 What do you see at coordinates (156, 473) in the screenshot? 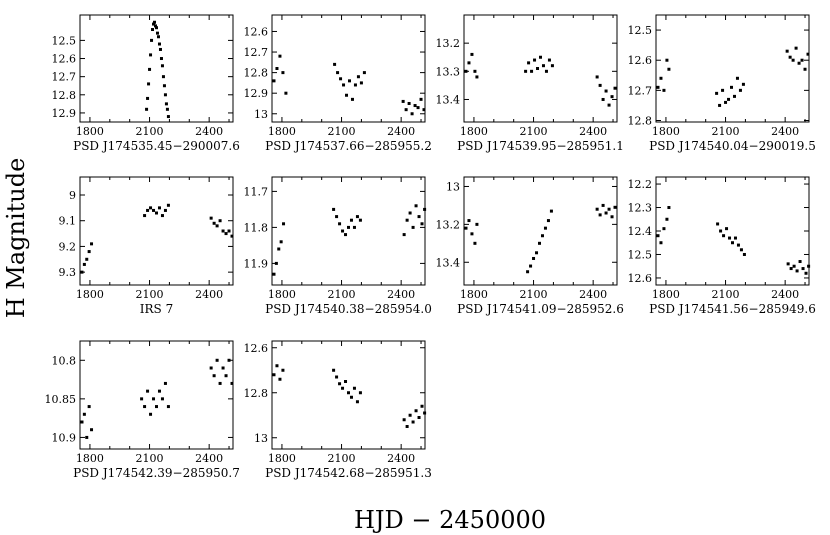
I see `panel-title: PSD J174542.39−285950.7` at bounding box center [156, 473].